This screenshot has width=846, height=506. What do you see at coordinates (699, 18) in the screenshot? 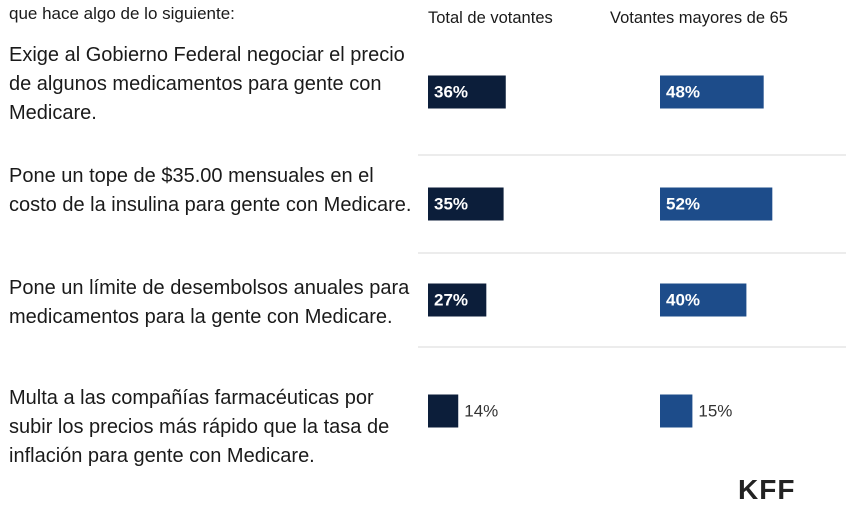
I see `column-header: Votantes mayores de 65` at bounding box center [699, 18].